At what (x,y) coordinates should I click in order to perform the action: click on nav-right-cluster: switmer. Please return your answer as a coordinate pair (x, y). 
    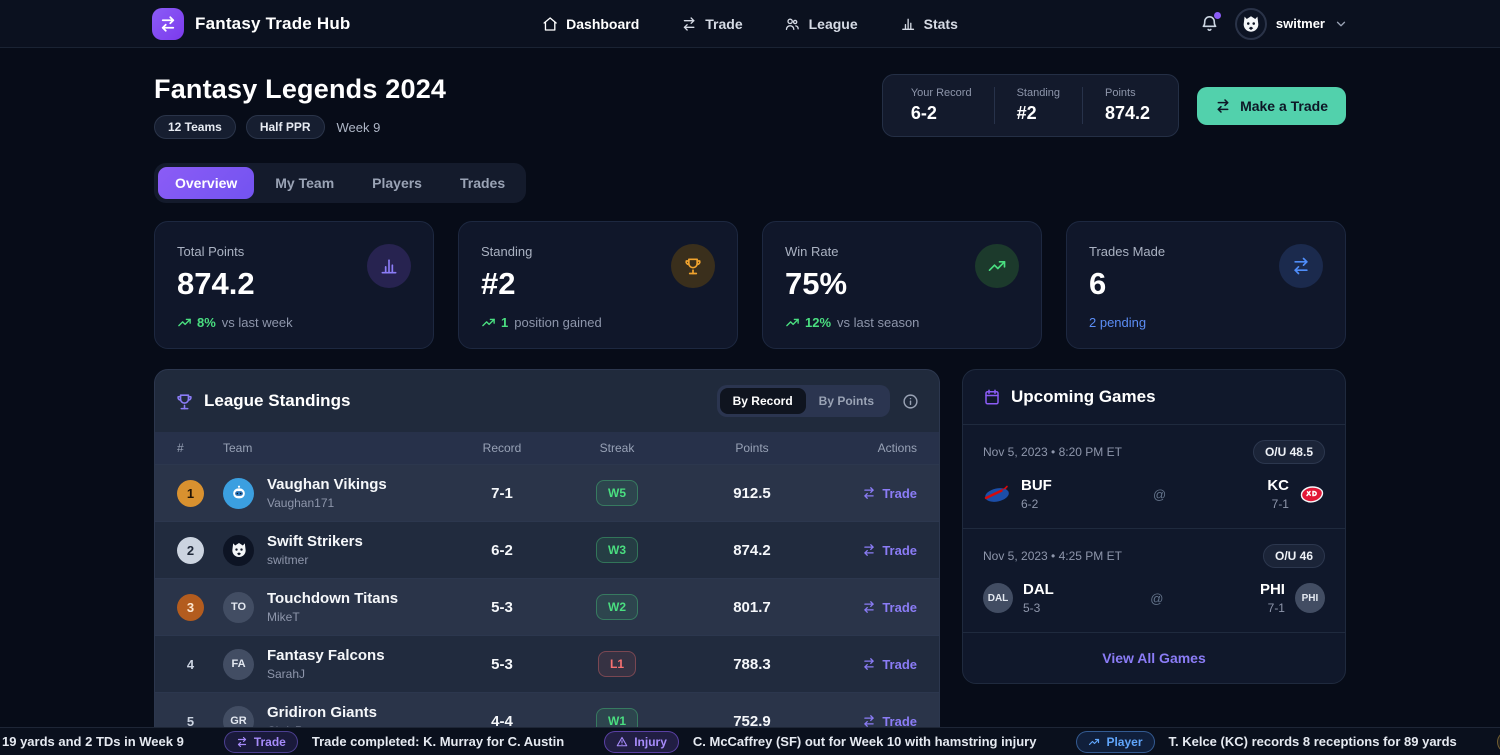
    Looking at the image, I should click on (1274, 23).